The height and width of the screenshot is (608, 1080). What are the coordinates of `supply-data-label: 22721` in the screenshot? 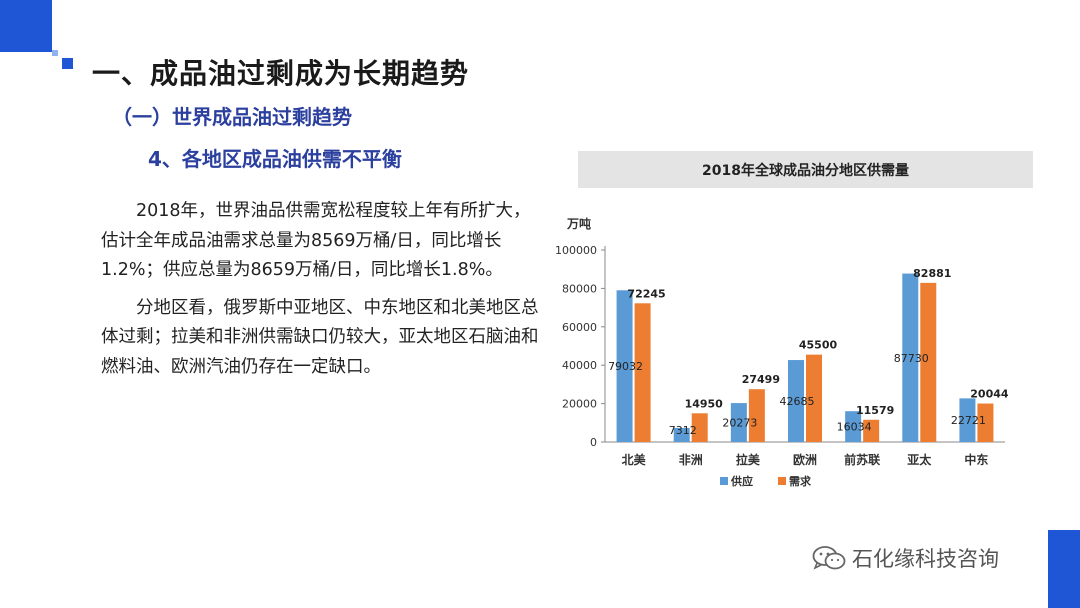 It's located at (968, 420).